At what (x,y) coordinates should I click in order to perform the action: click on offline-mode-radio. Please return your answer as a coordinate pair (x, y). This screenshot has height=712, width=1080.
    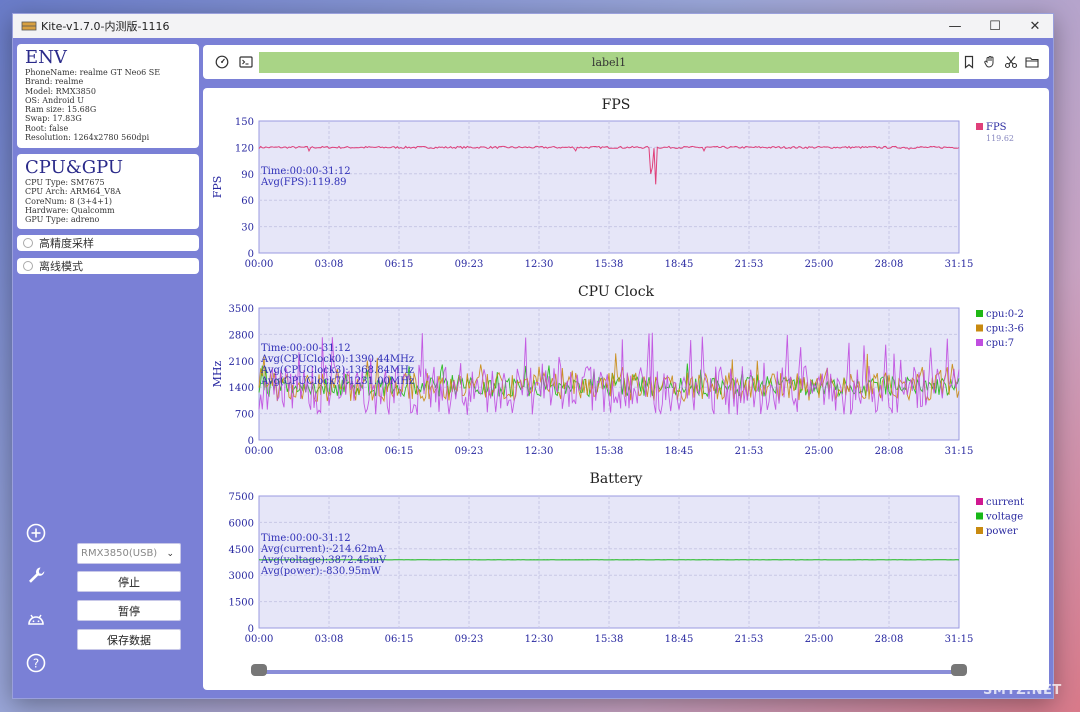
    Looking at the image, I should click on (28, 266).